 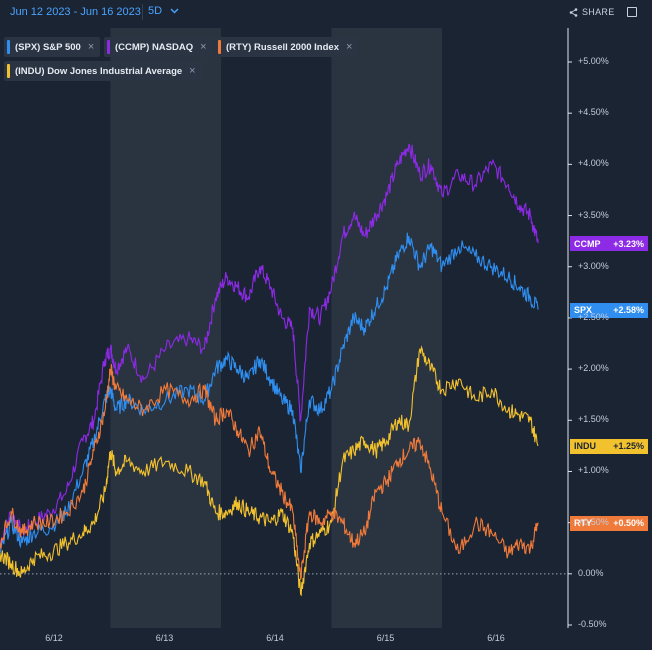 I want to click on legend-label: (CCMP) NASDAQ, so click(x=154, y=47).